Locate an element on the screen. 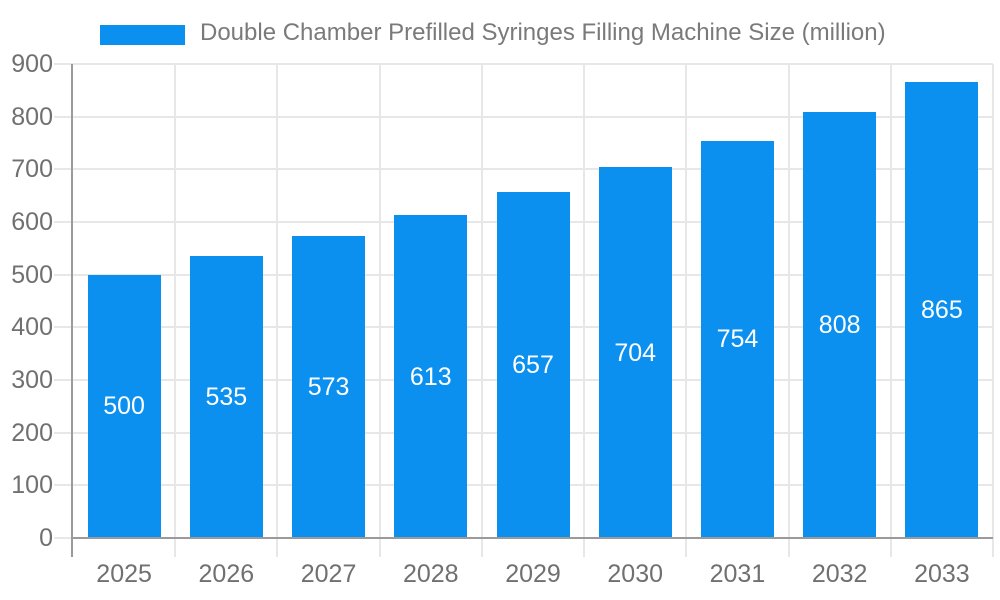  bar-value-label: 704 is located at coordinates (635, 352).